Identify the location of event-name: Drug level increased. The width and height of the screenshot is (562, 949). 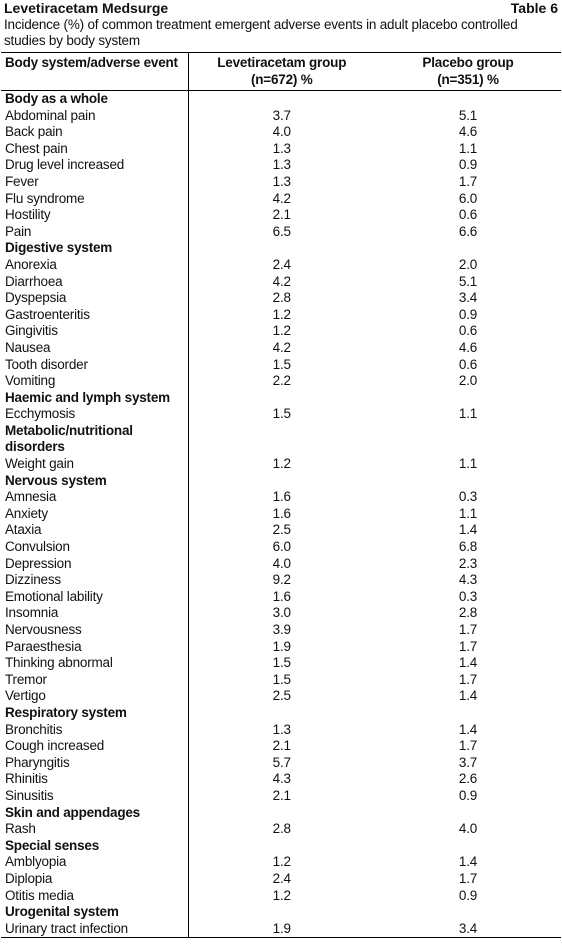
(95, 165).